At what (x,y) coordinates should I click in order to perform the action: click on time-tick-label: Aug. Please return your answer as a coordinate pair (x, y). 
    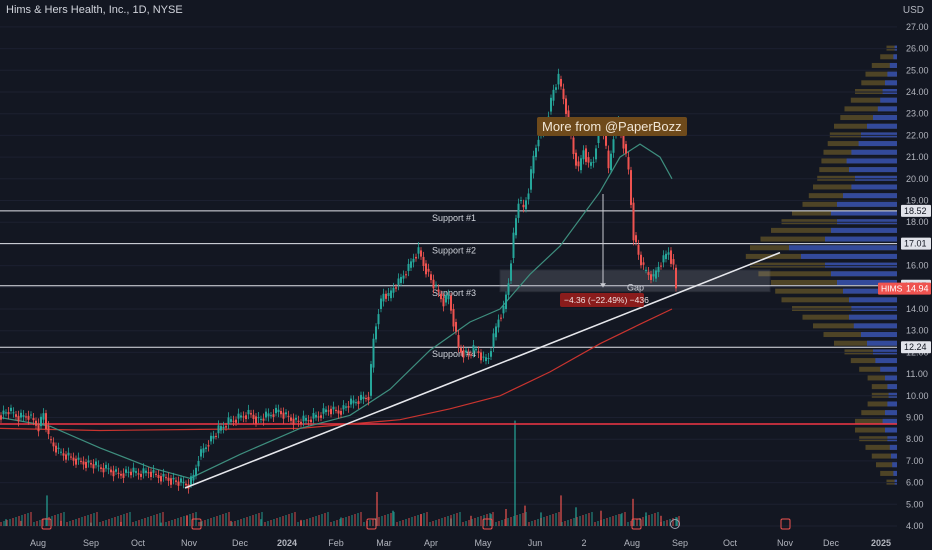
    Looking at the image, I should click on (38, 543).